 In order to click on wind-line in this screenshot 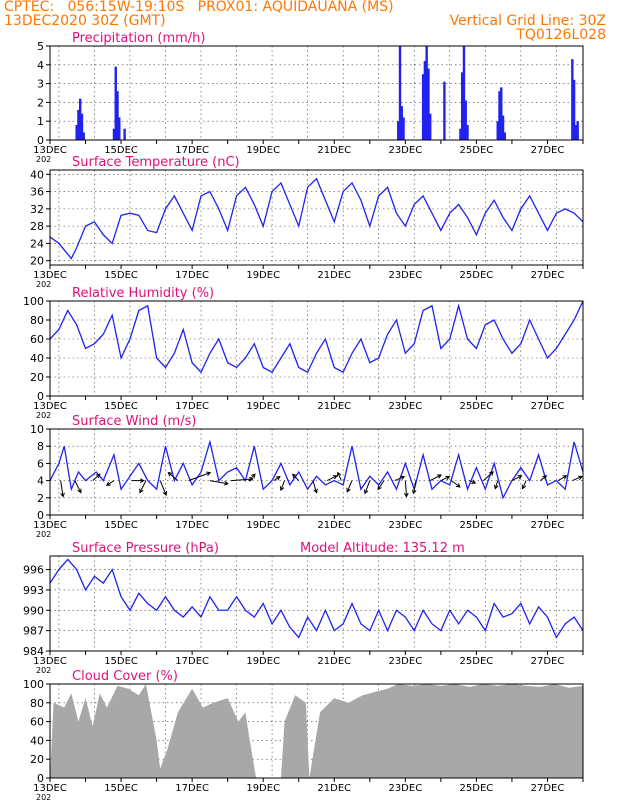, I will do `click(316, 469)`.